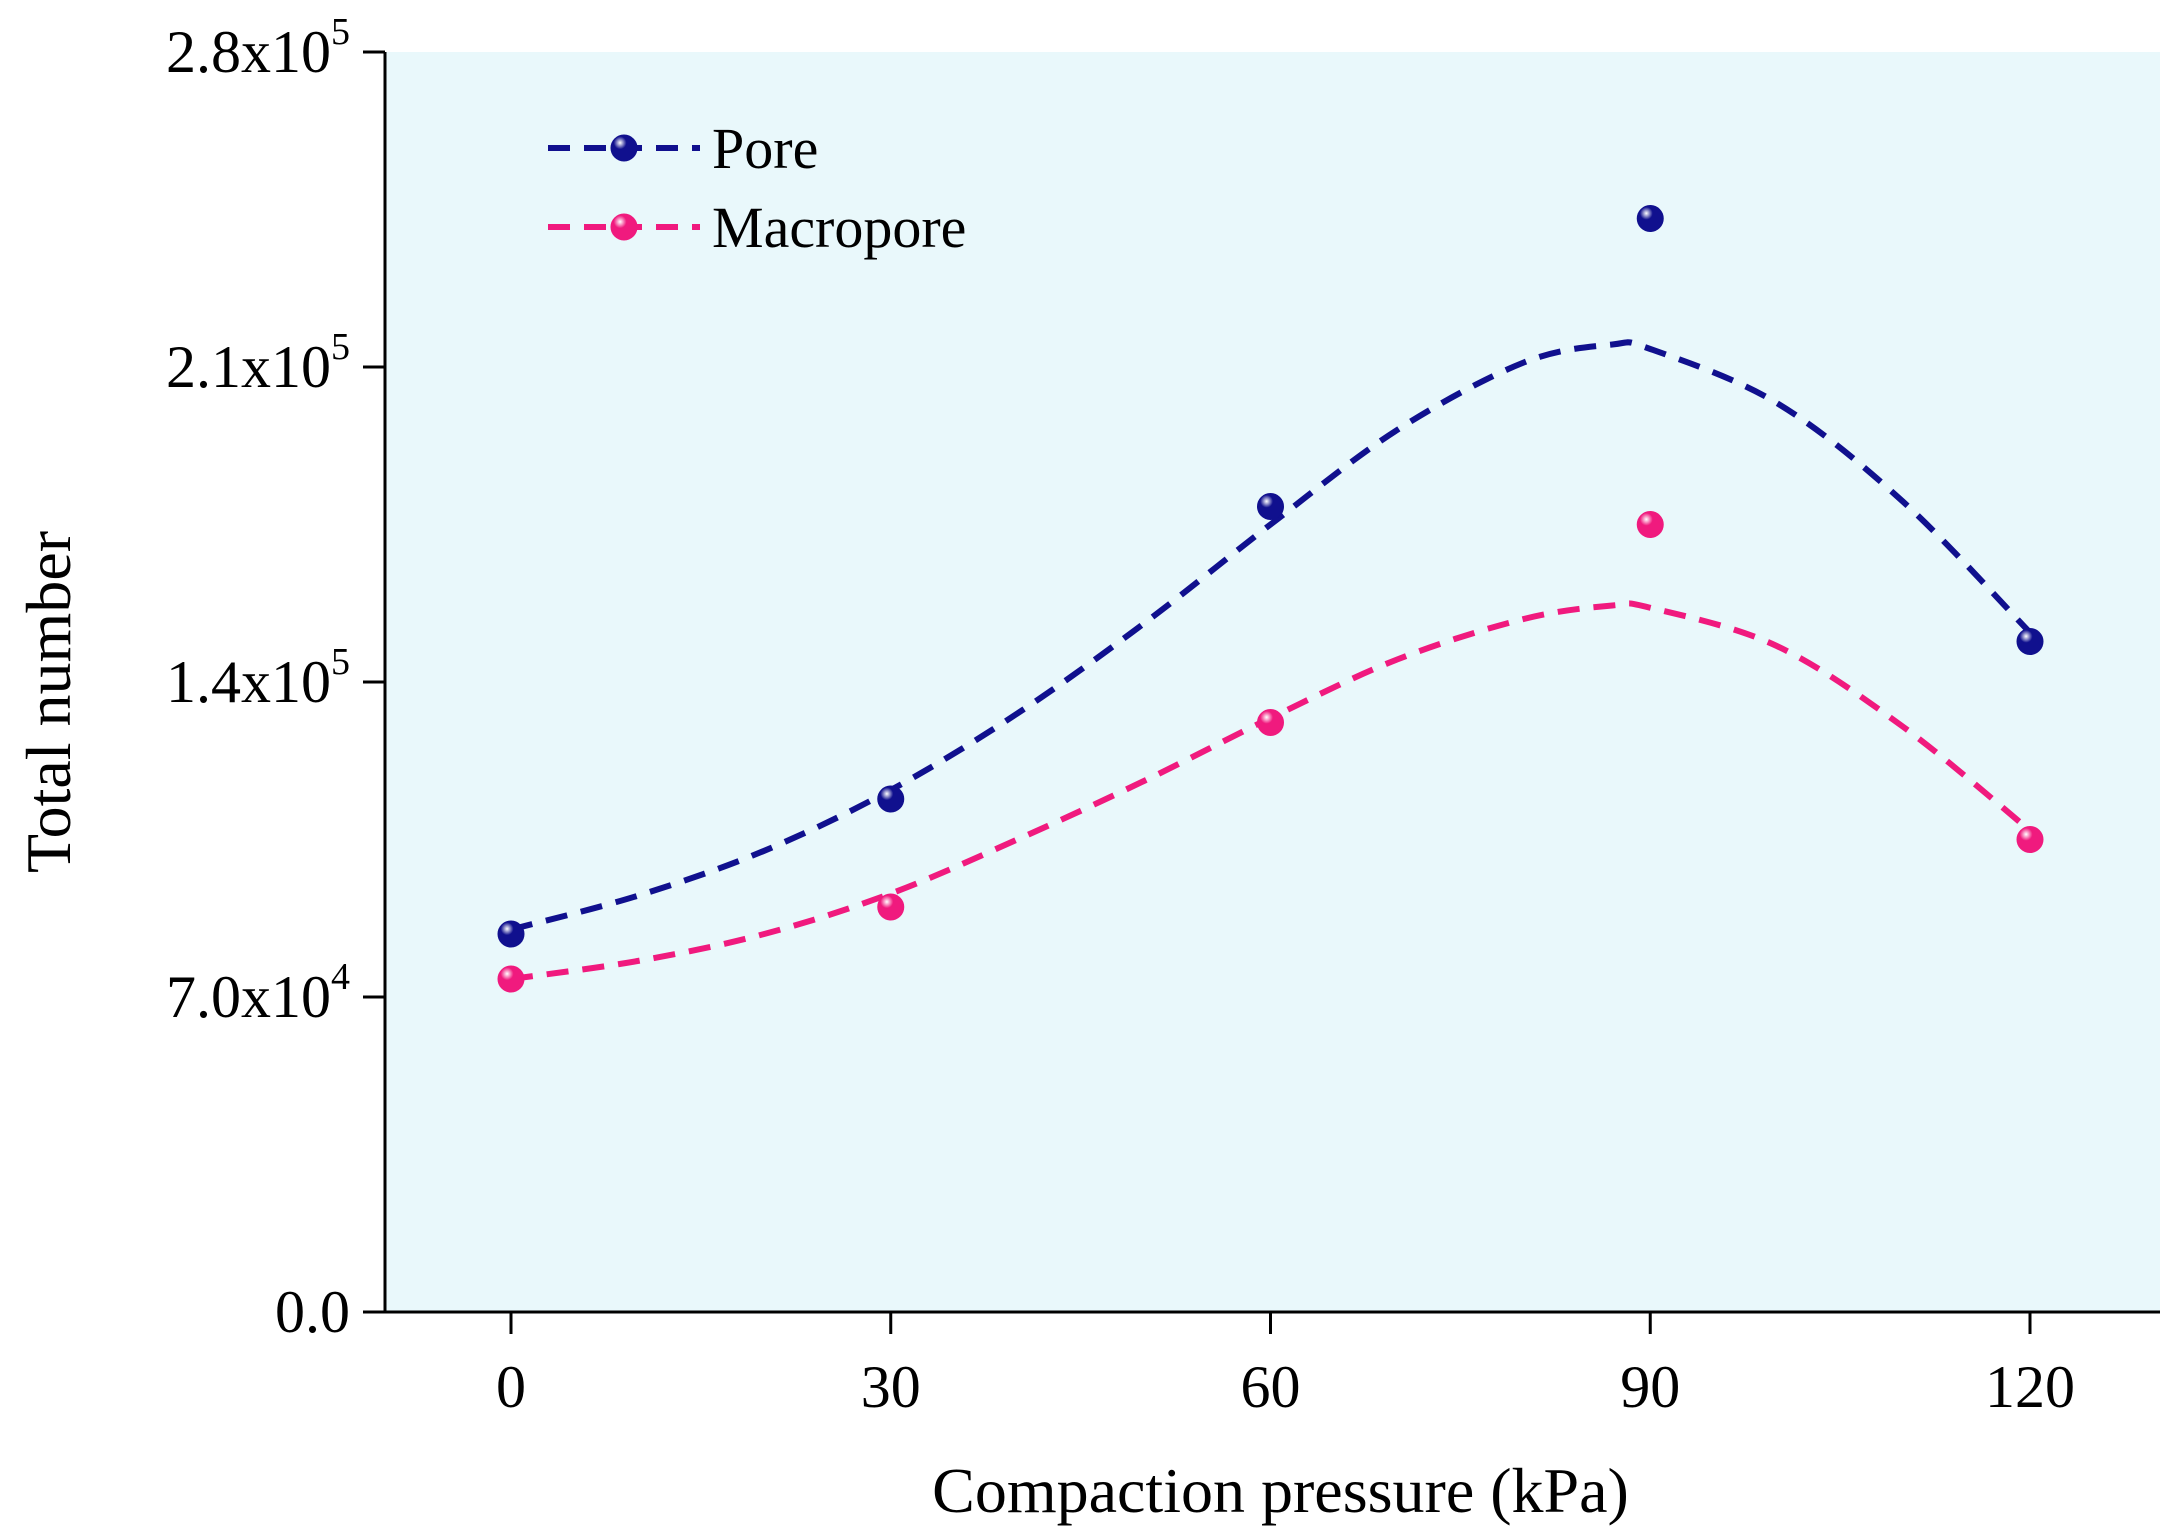  What do you see at coordinates (2030, 1387) in the screenshot?
I see `x-tick-label: 120` at bounding box center [2030, 1387].